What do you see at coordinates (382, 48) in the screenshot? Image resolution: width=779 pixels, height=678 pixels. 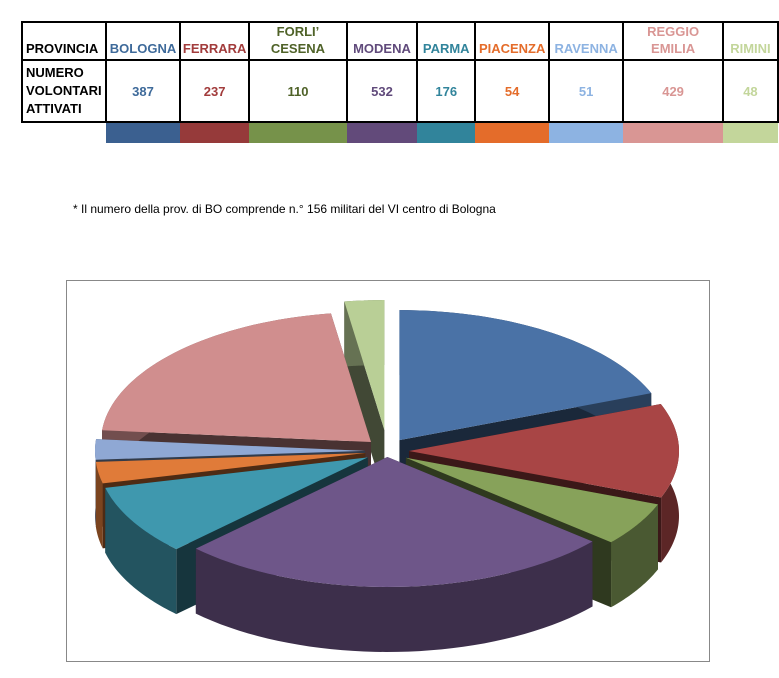 I see `province-name-line: MODENA` at bounding box center [382, 48].